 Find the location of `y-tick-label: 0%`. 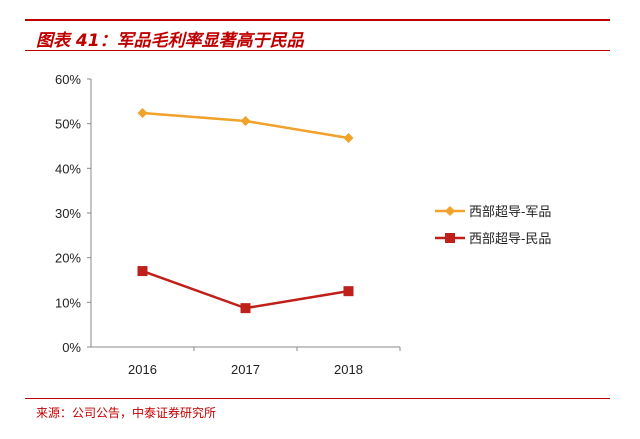

y-tick-label: 0% is located at coordinates (71, 347).